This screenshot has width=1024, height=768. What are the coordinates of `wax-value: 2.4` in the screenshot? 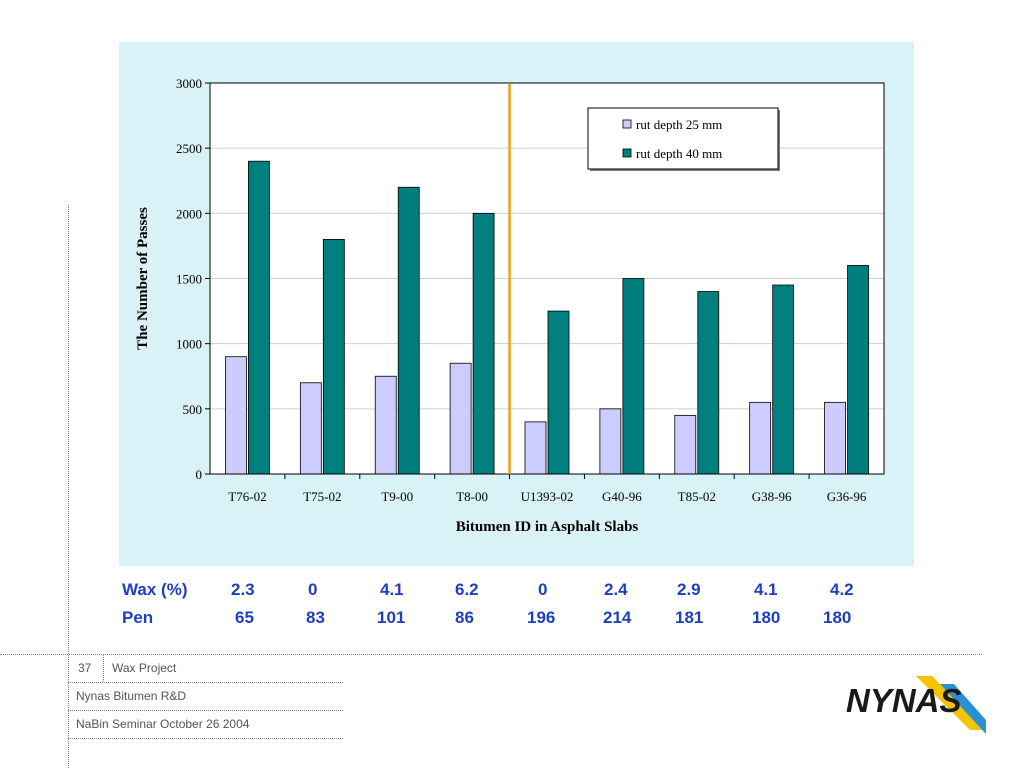 It's located at (616, 589).